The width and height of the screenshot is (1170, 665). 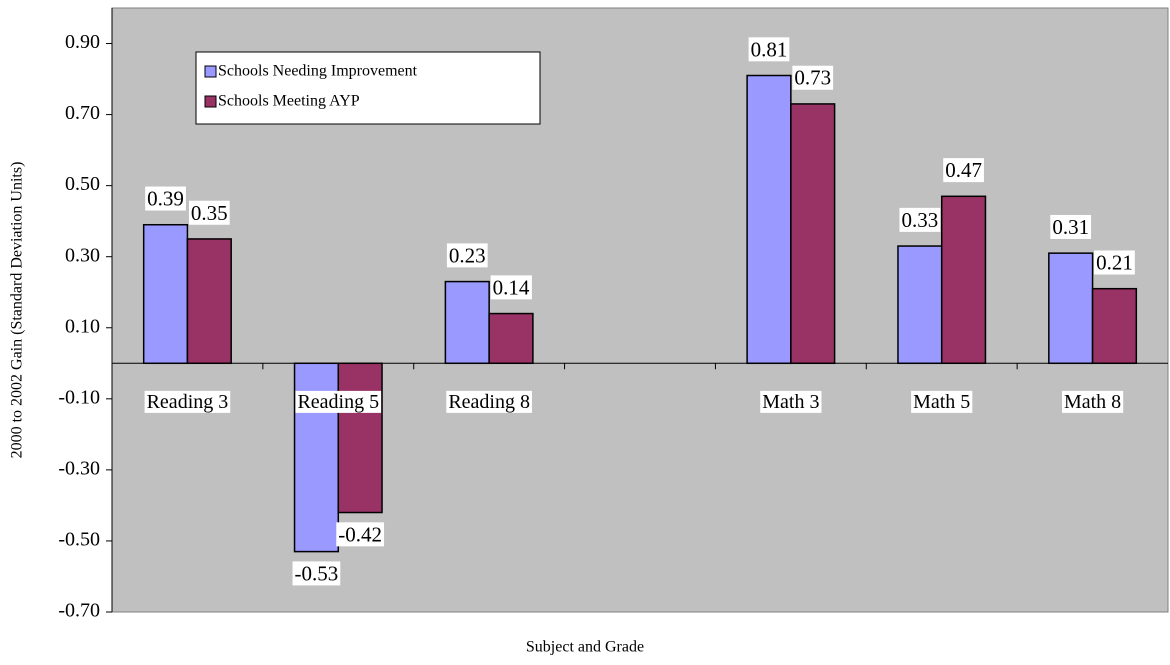 I want to click on value-label: 0.35, so click(x=209, y=213).